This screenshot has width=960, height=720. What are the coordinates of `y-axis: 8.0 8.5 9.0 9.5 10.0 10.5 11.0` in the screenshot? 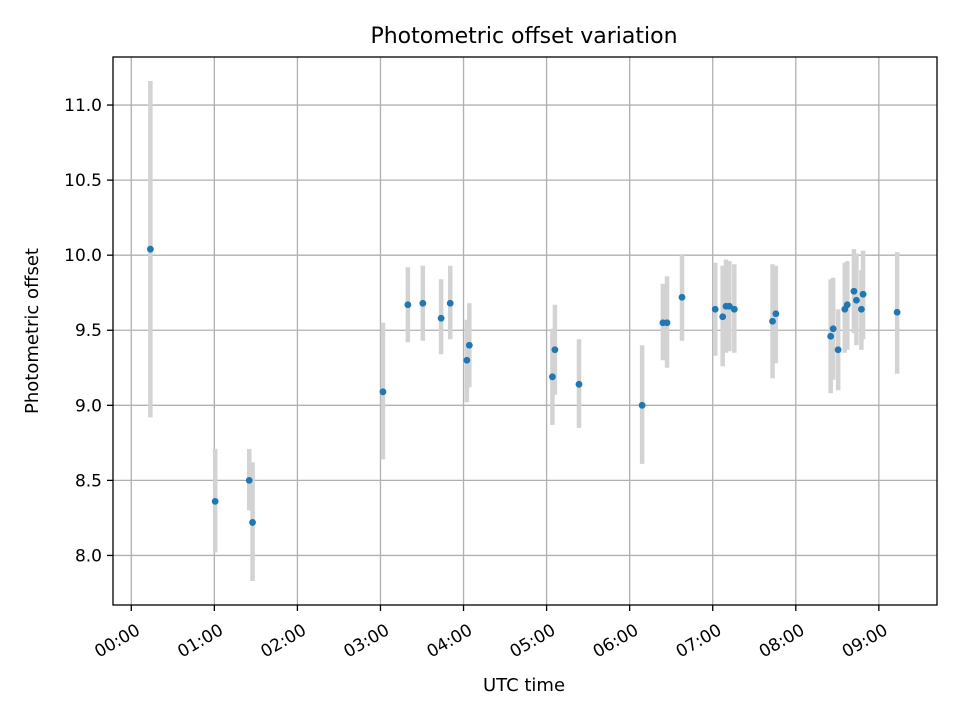 It's located at (88, 331).